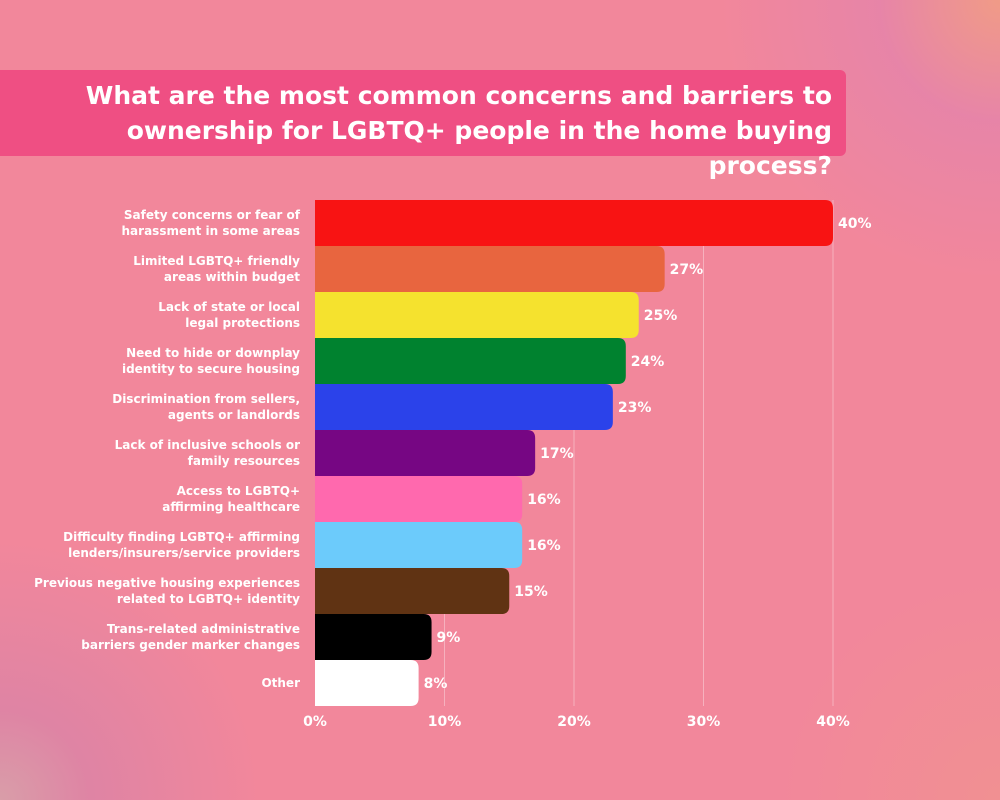 This screenshot has width=1000, height=800. What do you see at coordinates (557, 454) in the screenshot?
I see `data-label: 17%` at bounding box center [557, 454].